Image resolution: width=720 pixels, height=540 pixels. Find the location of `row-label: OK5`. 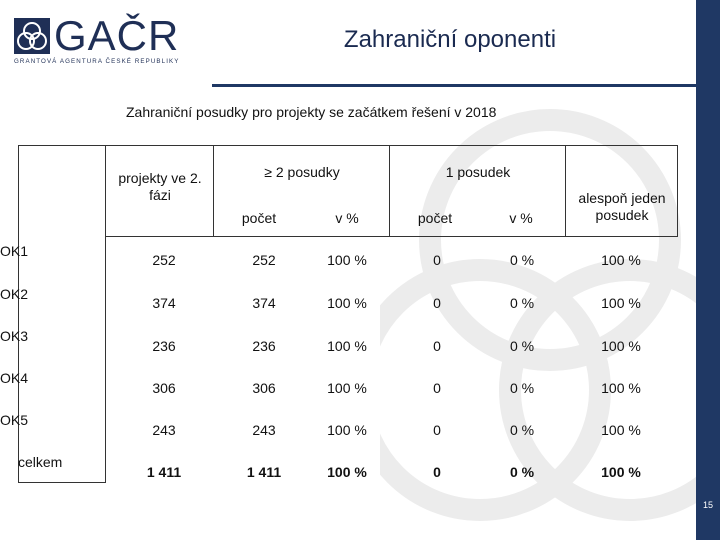

row-label: OK5 is located at coordinates (14, 420).